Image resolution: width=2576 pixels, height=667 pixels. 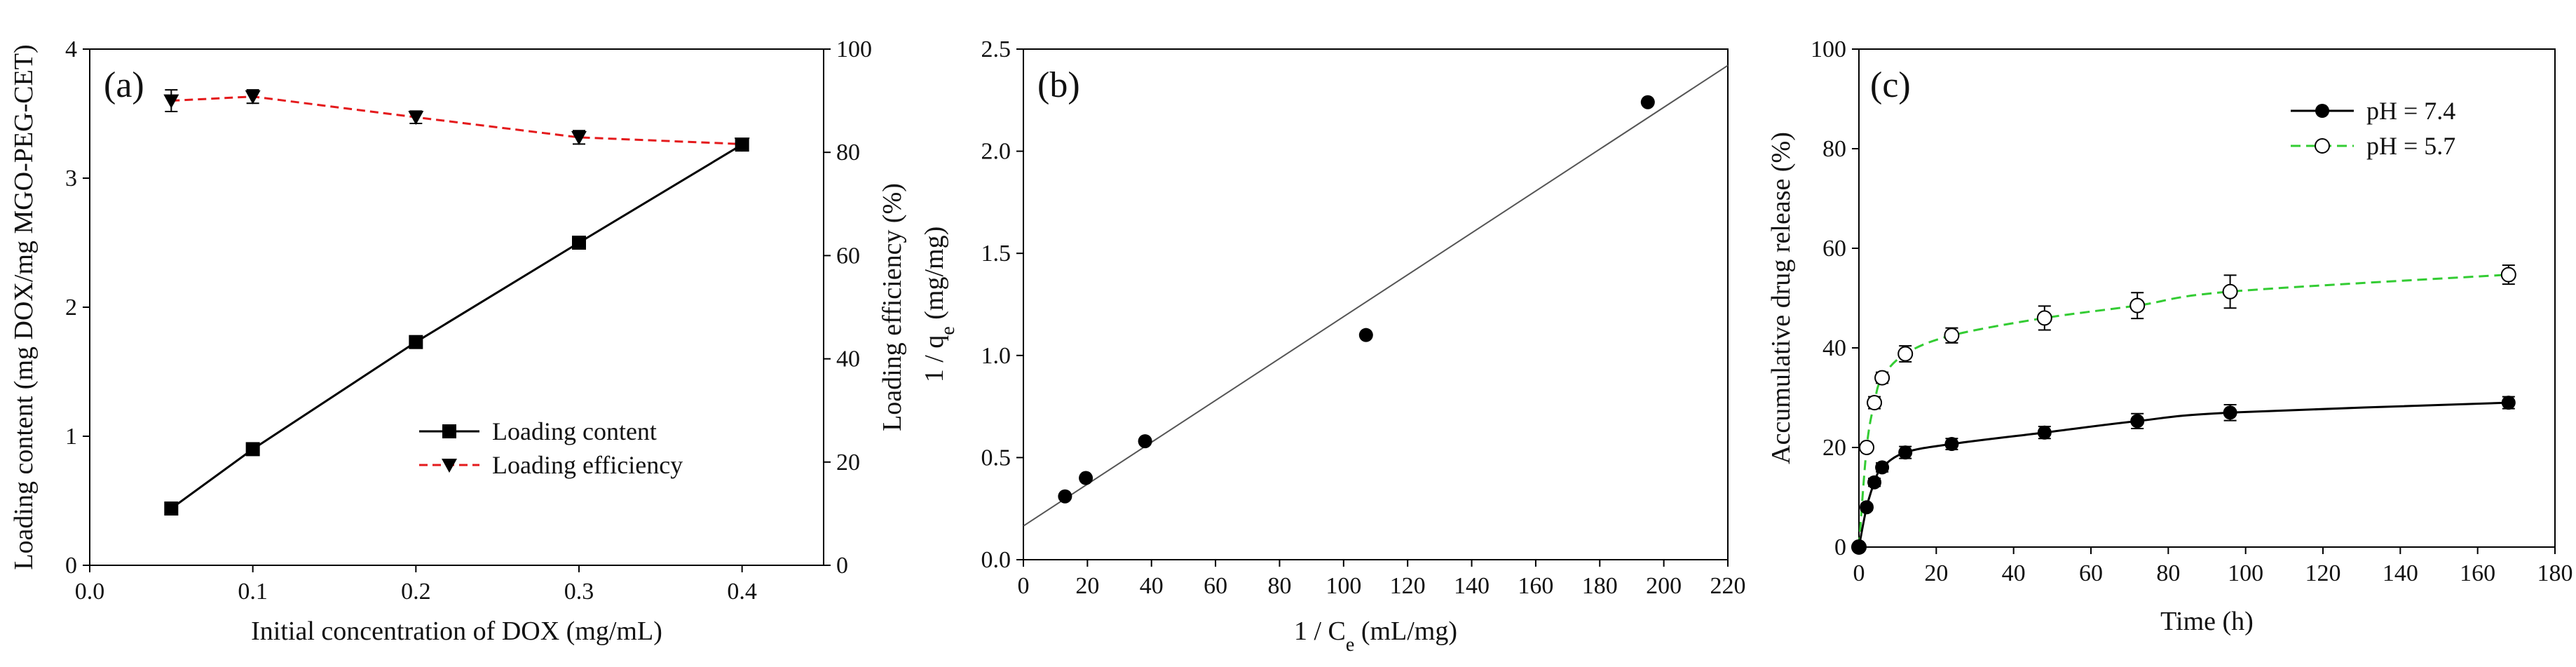 What do you see at coordinates (1664, 586) in the screenshot?
I see `panel-b-x-tick-label: 200` at bounding box center [1664, 586].